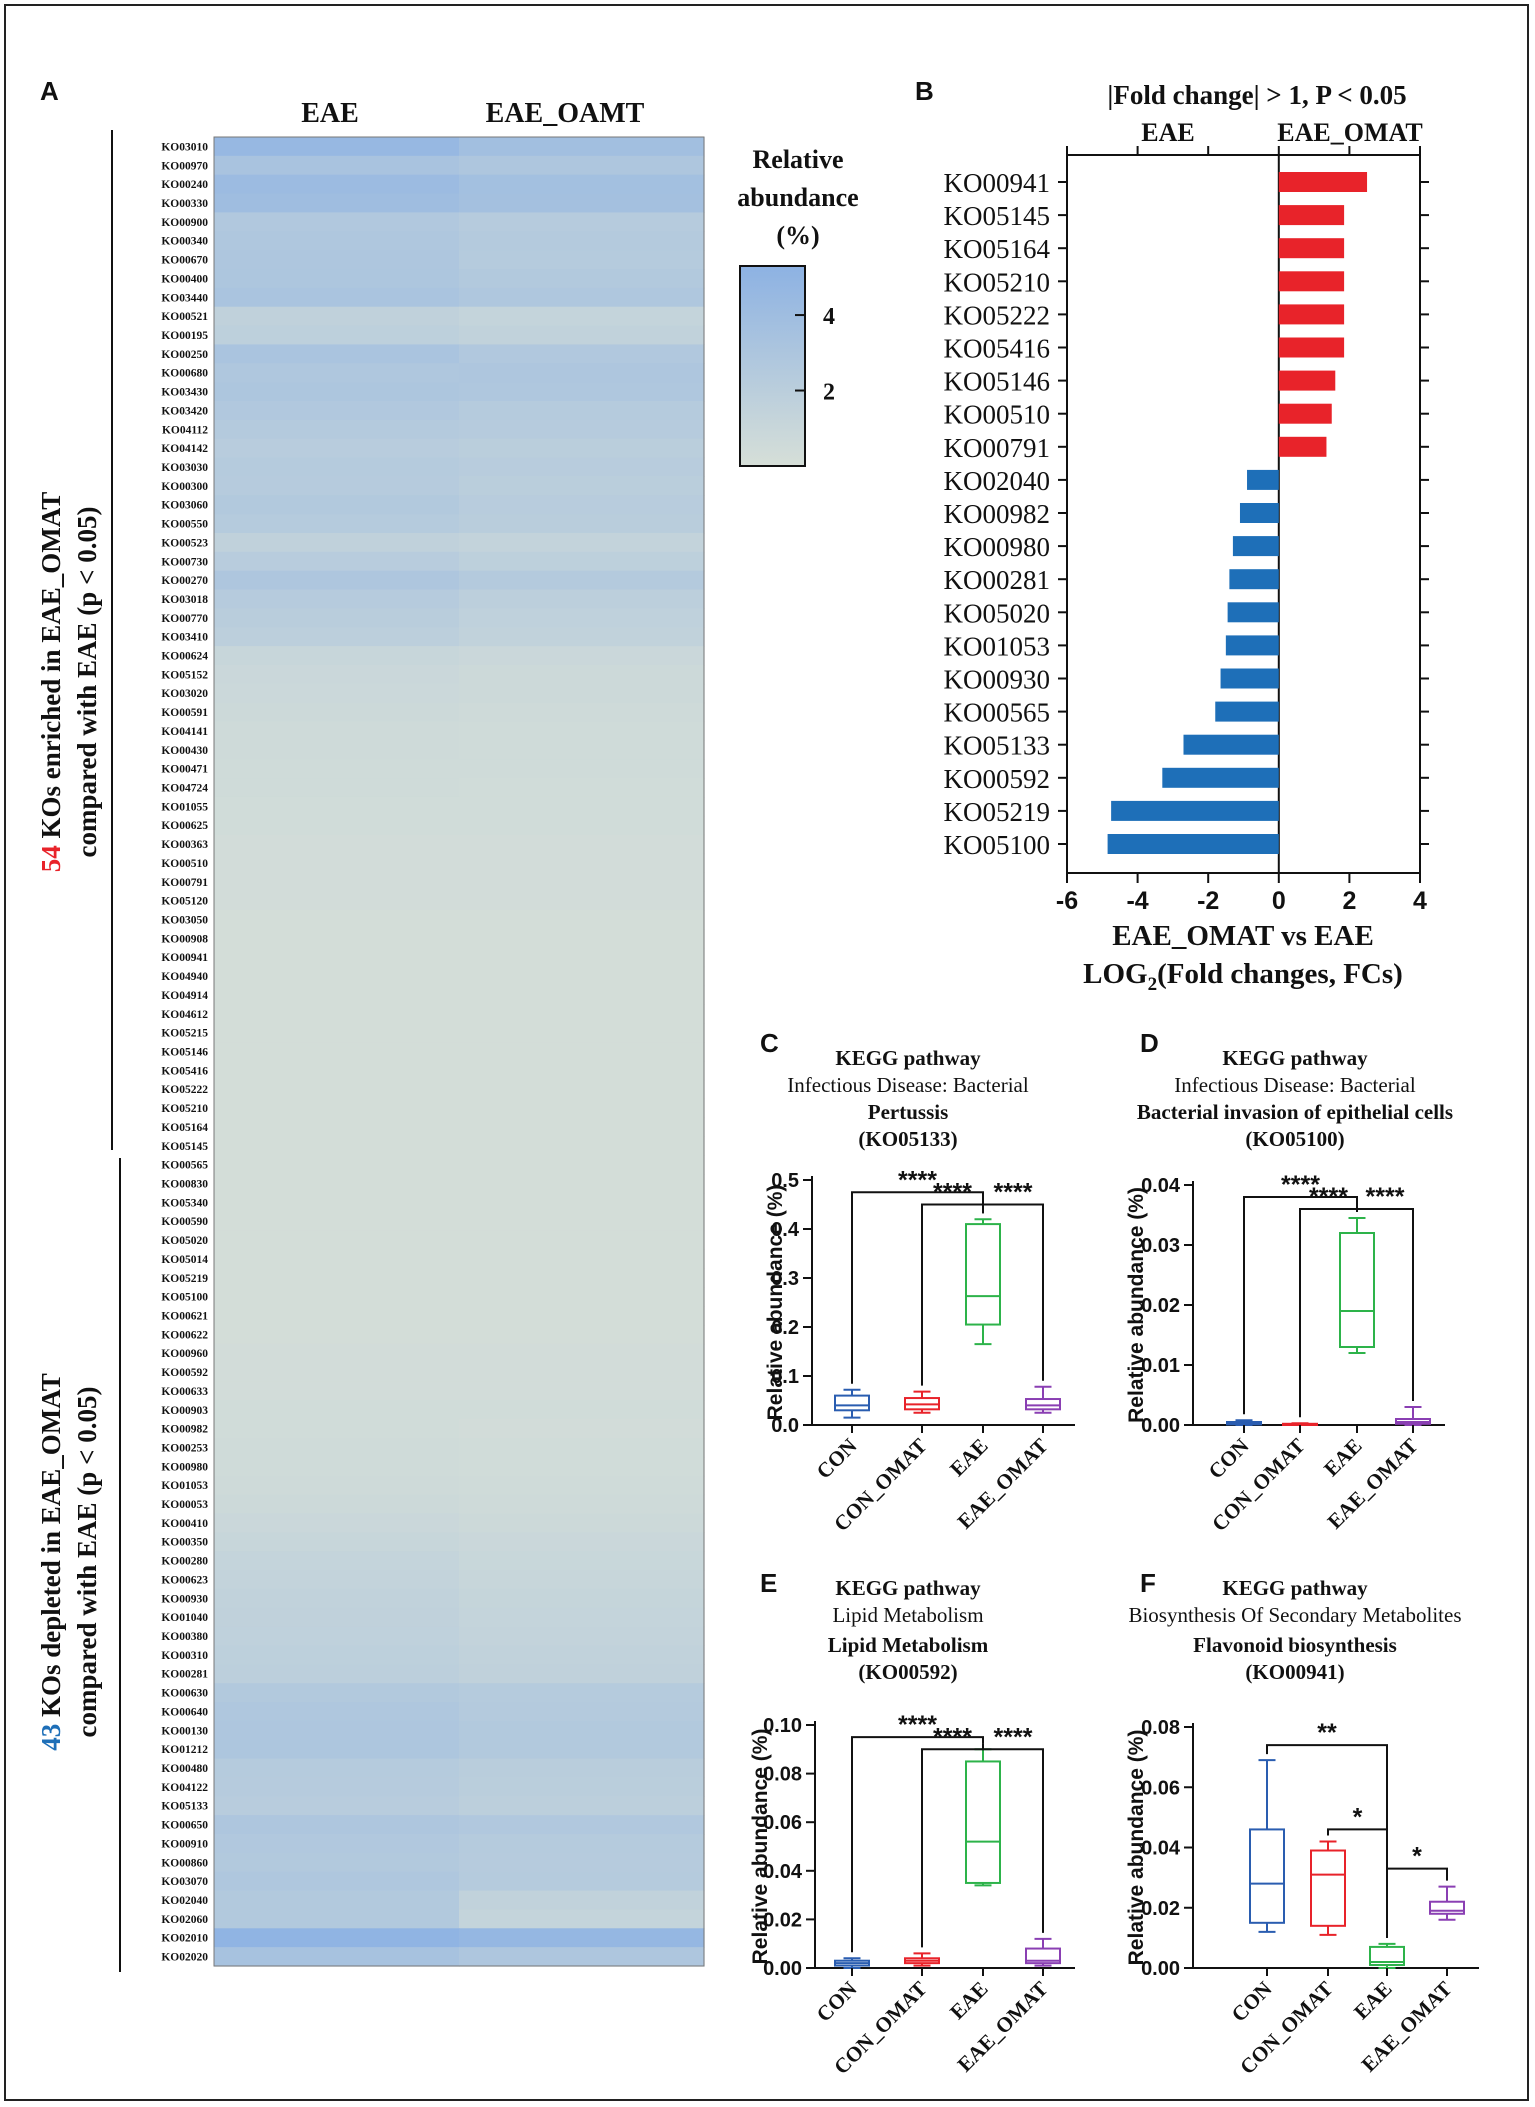 Image resolution: width=1535 pixels, height=2107 pixels. I want to click on bar-category-label: KO00980, so click(997, 547).